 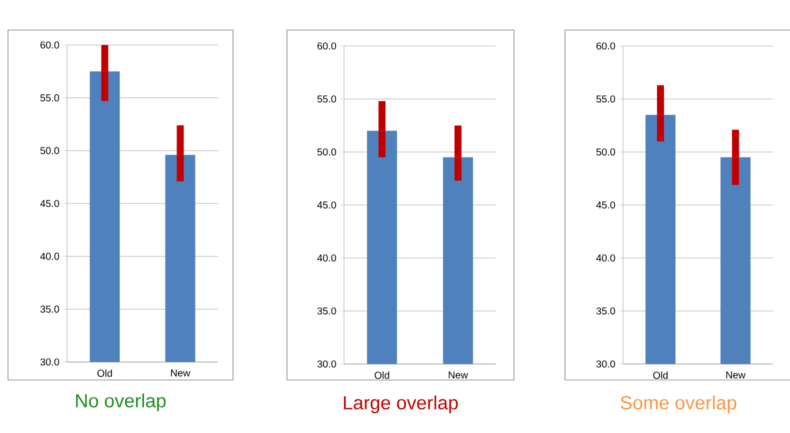 I want to click on text: Large overlap, so click(x=401, y=405).